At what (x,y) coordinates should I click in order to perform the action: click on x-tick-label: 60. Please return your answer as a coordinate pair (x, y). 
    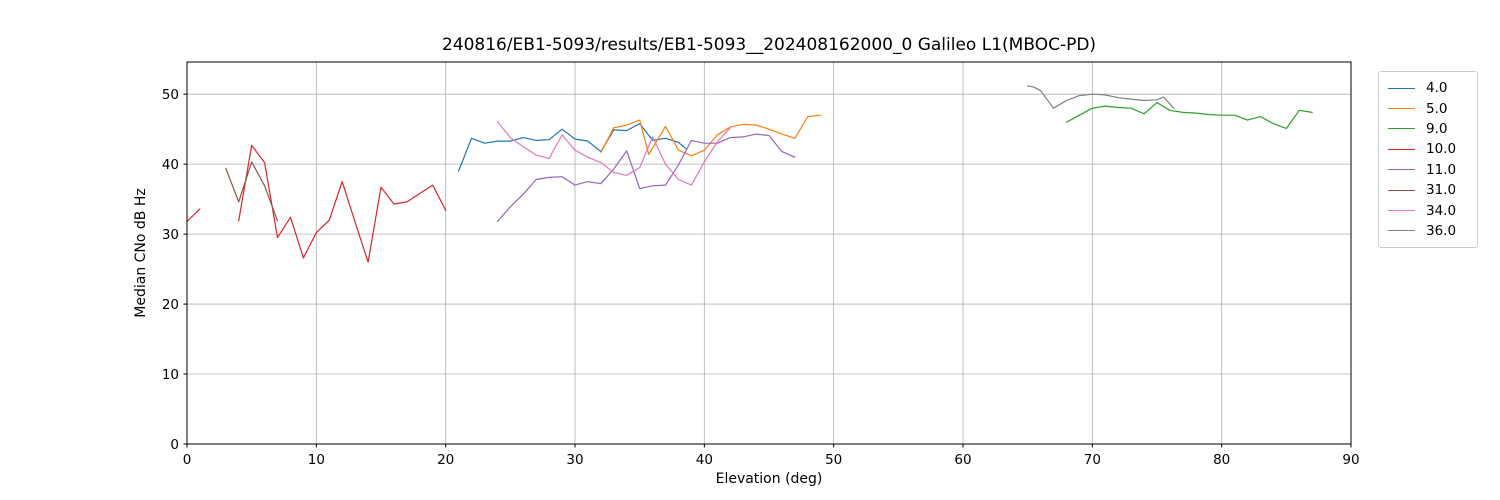
    Looking at the image, I should click on (962, 460).